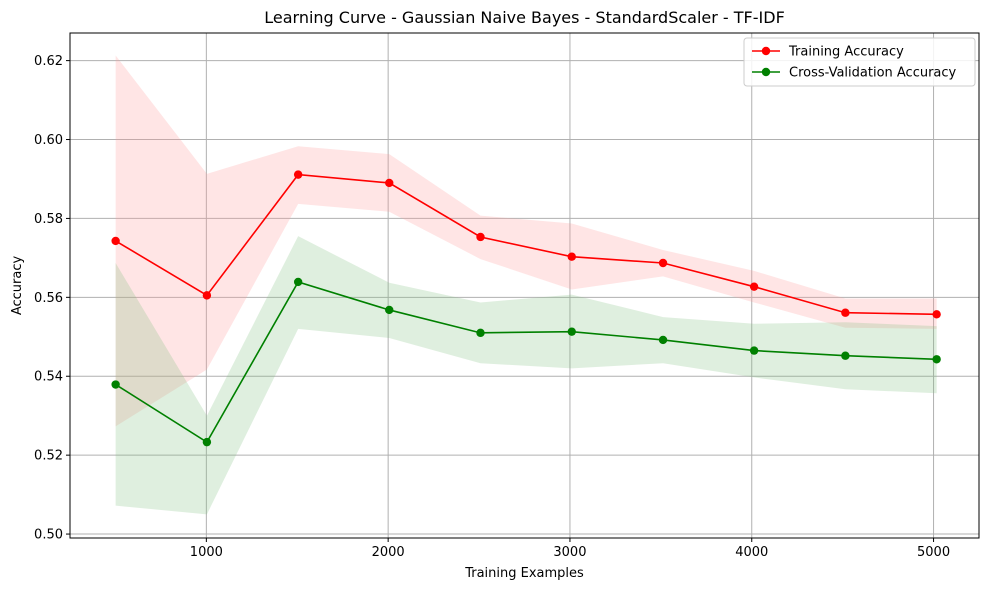 The image size is (989, 590). What do you see at coordinates (766, 51) in the screenshot?
I see `training-legend-marker` at bounding box center [766, 51].